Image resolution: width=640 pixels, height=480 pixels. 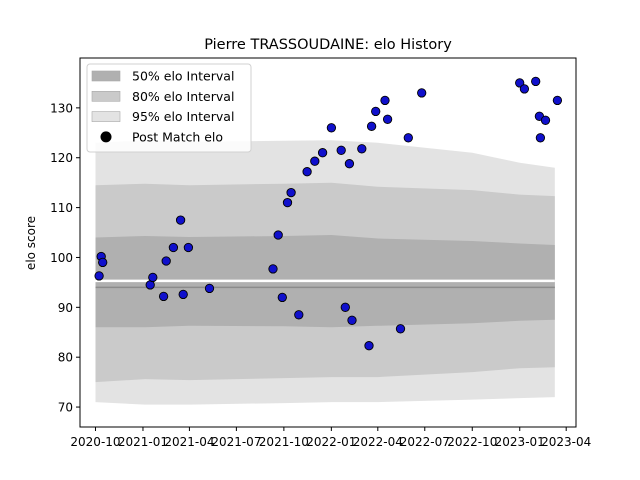 What do you see at coordinates (95, 442) in the screenshot?
I see `x-tick-label: 2020-10` at bounding box center [95, 442].